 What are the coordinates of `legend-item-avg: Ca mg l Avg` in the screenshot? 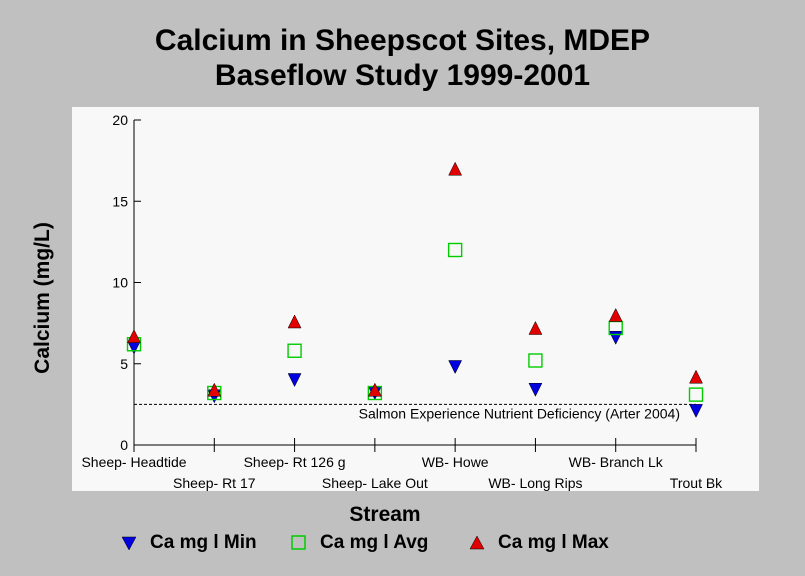 It's located at (359, 543).